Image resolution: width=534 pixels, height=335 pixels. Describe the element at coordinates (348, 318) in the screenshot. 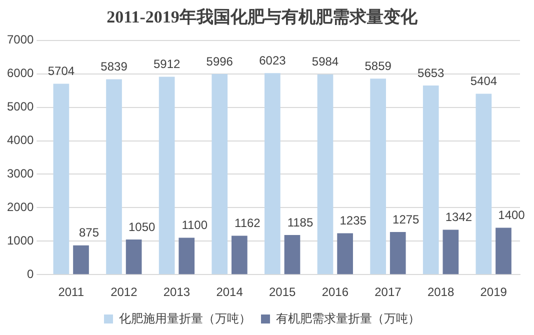

I see `legend-label: 有机肥需求量折量（万吨）` at that location.